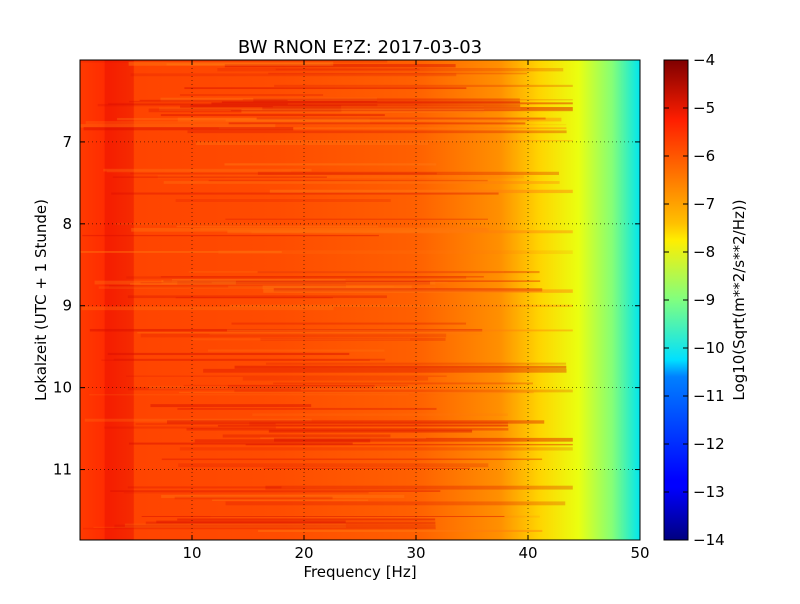 This screenshot has height=604, width=800. Describe the element at coordinates (62, 388) in the screenshot. I see `y-tick-label: 10` at that location.